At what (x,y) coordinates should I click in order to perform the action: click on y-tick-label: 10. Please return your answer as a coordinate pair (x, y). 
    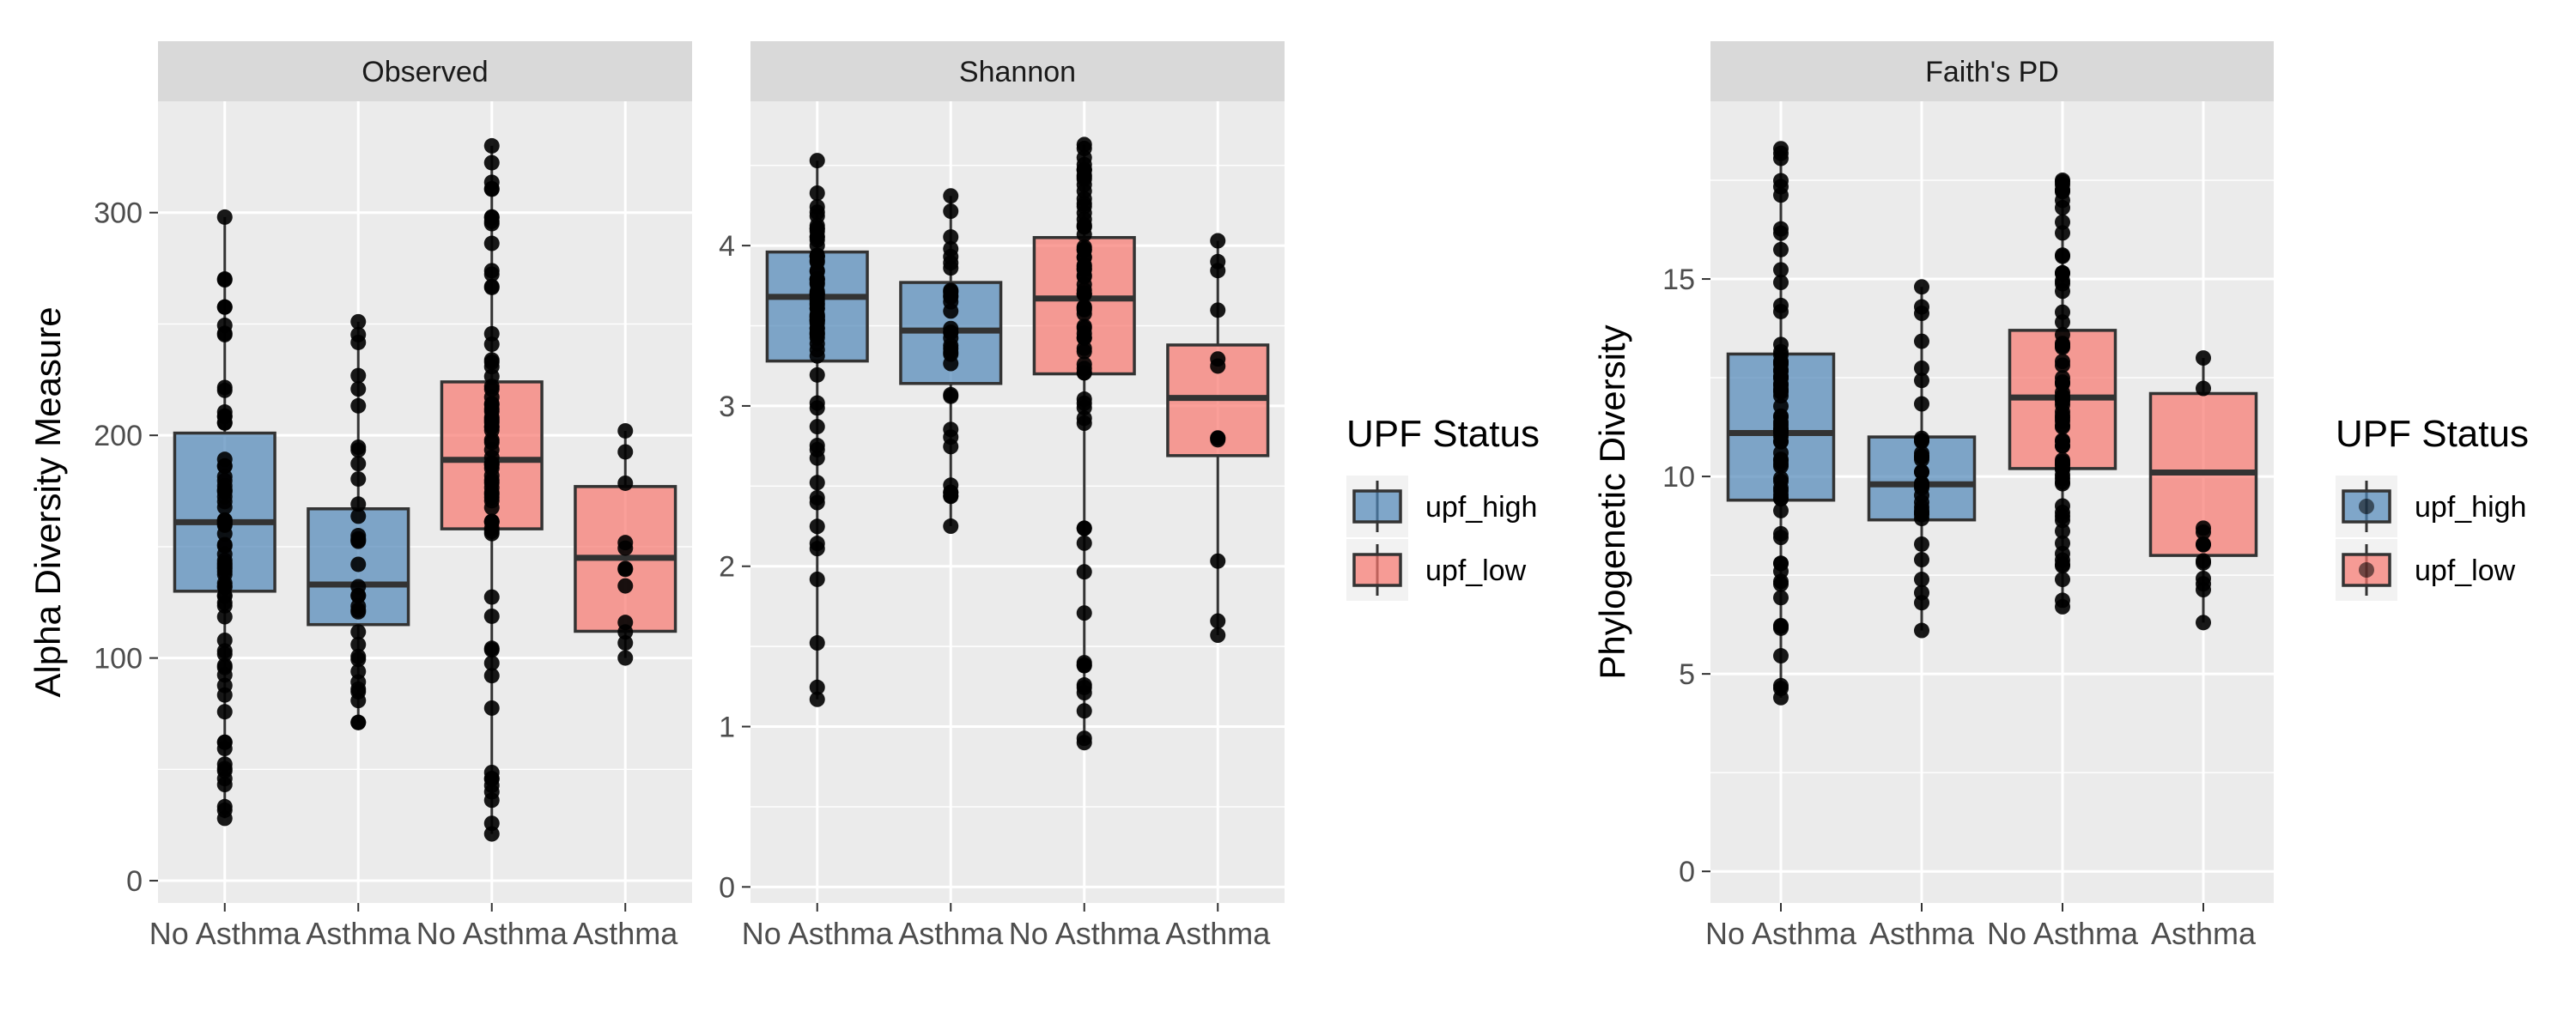
    Looking at the image, I should click on (1678, 477).